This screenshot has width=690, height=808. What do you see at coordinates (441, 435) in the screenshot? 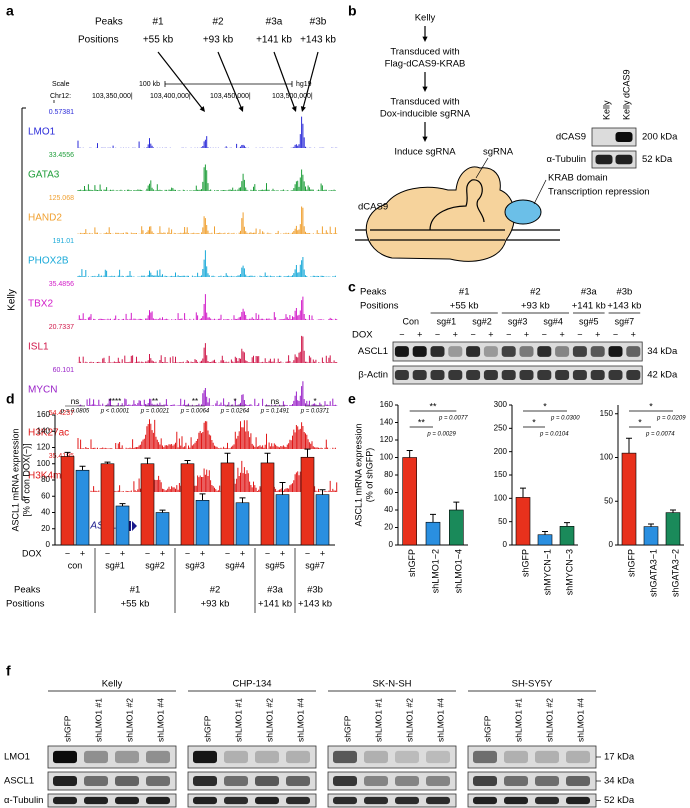
I see `p-value: p = 0.0029` at bounding box center [441, 435].